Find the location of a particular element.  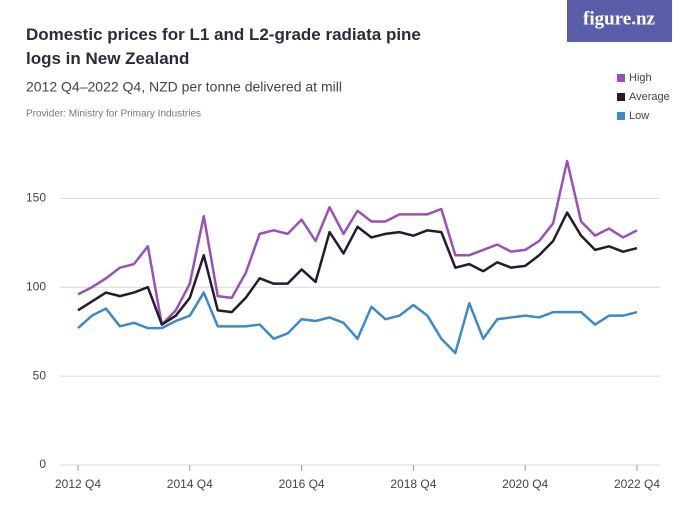

x-tick-label: 2012 Q4 is located at coordinates (78, 484).